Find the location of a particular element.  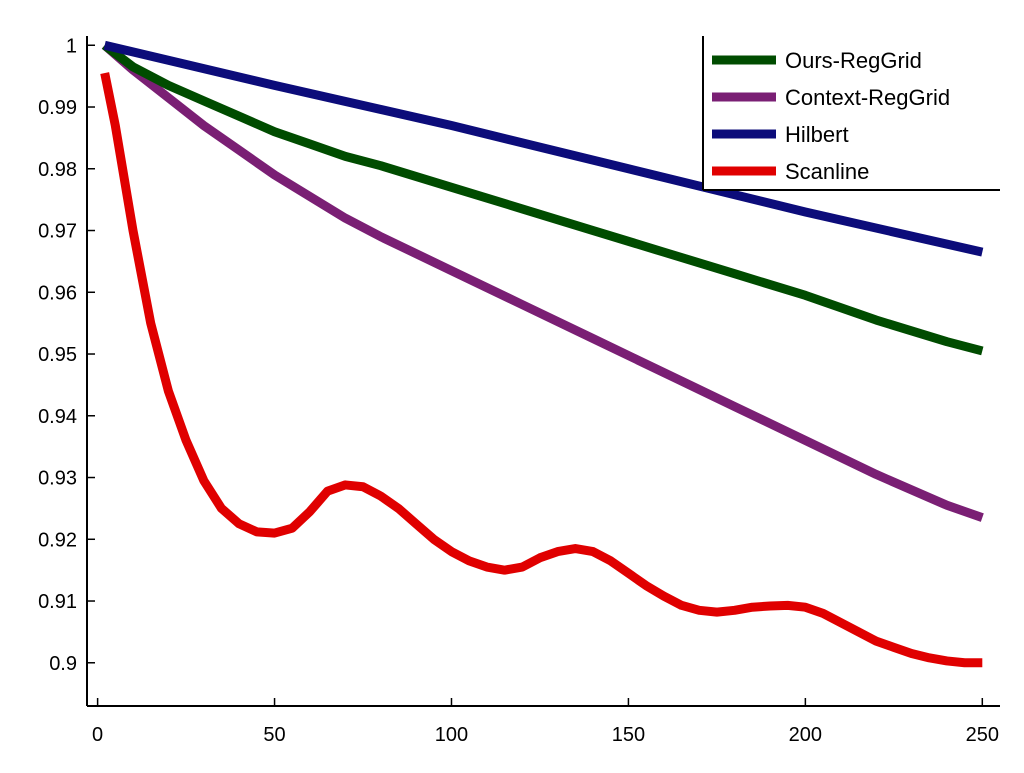

x-tick-label: 200 is located at coordinates (805, 735).